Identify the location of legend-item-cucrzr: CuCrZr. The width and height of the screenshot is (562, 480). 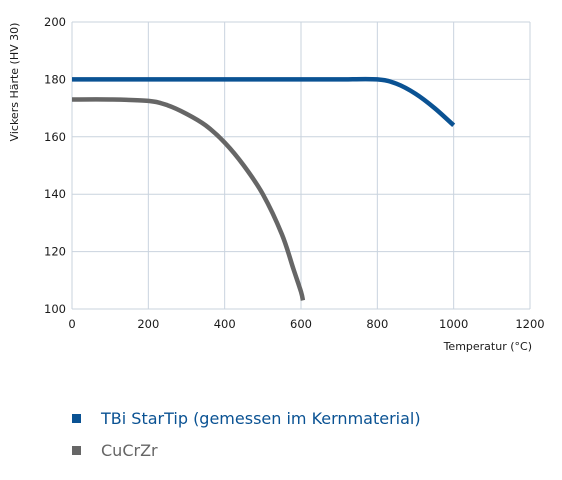
(312, 450).